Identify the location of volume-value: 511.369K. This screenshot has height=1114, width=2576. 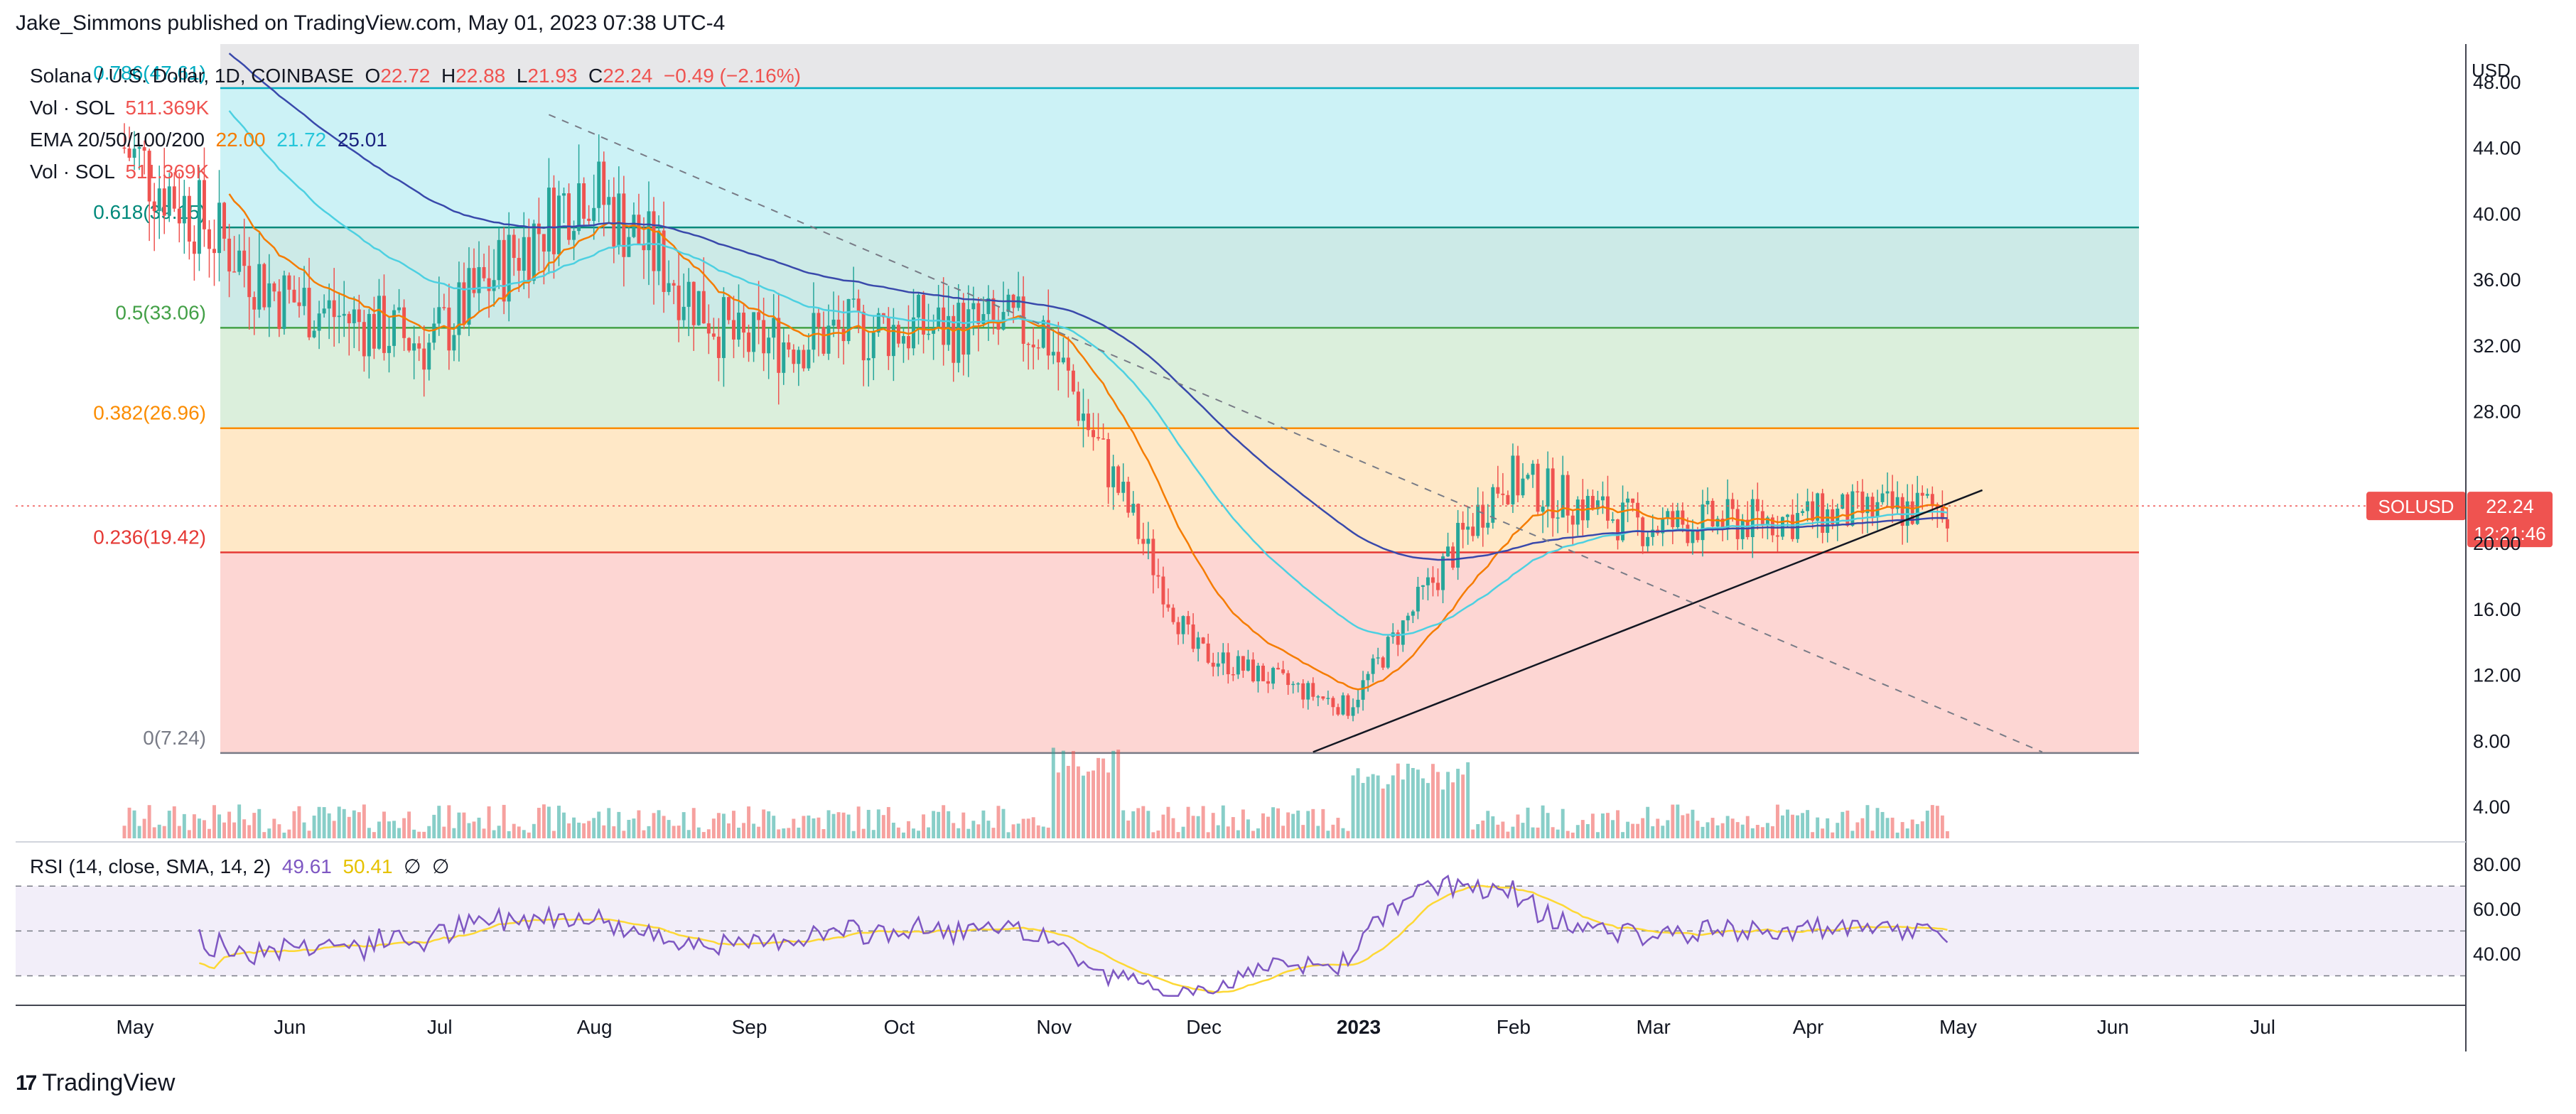
(167, 108).